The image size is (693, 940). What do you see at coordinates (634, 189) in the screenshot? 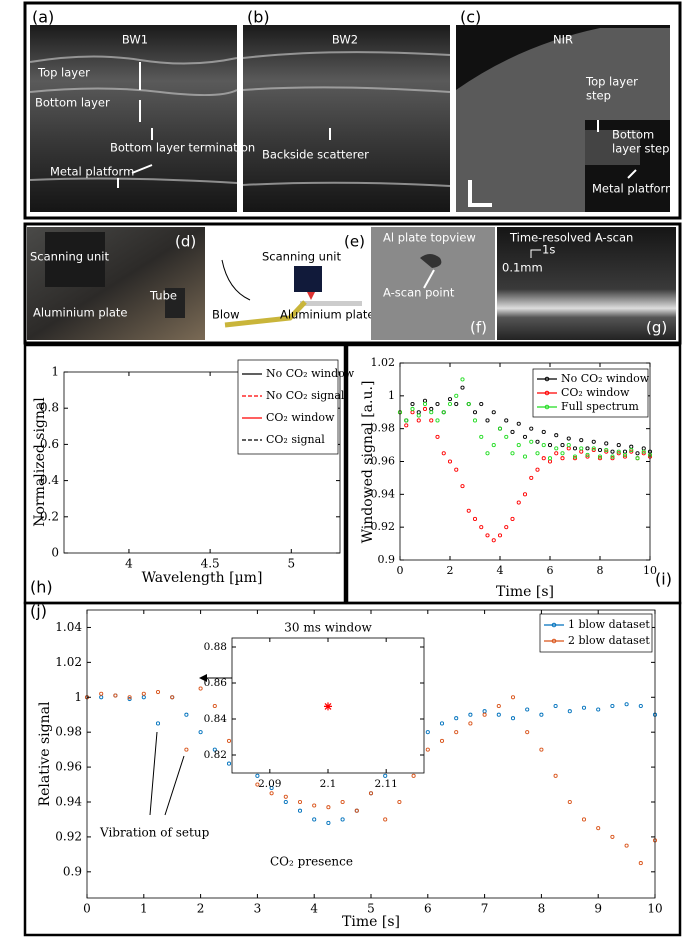
I see `annotation: Metal platform` at bounding box center [634, 189].